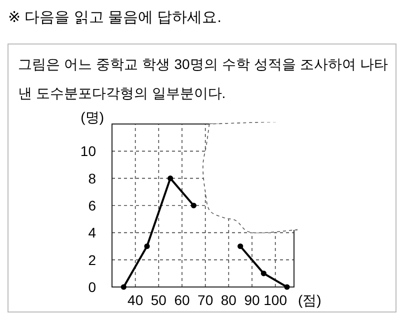 The height and width of the screenshot is (325, 400). I want to click on y-tick-label: 4, so click(92, 232).